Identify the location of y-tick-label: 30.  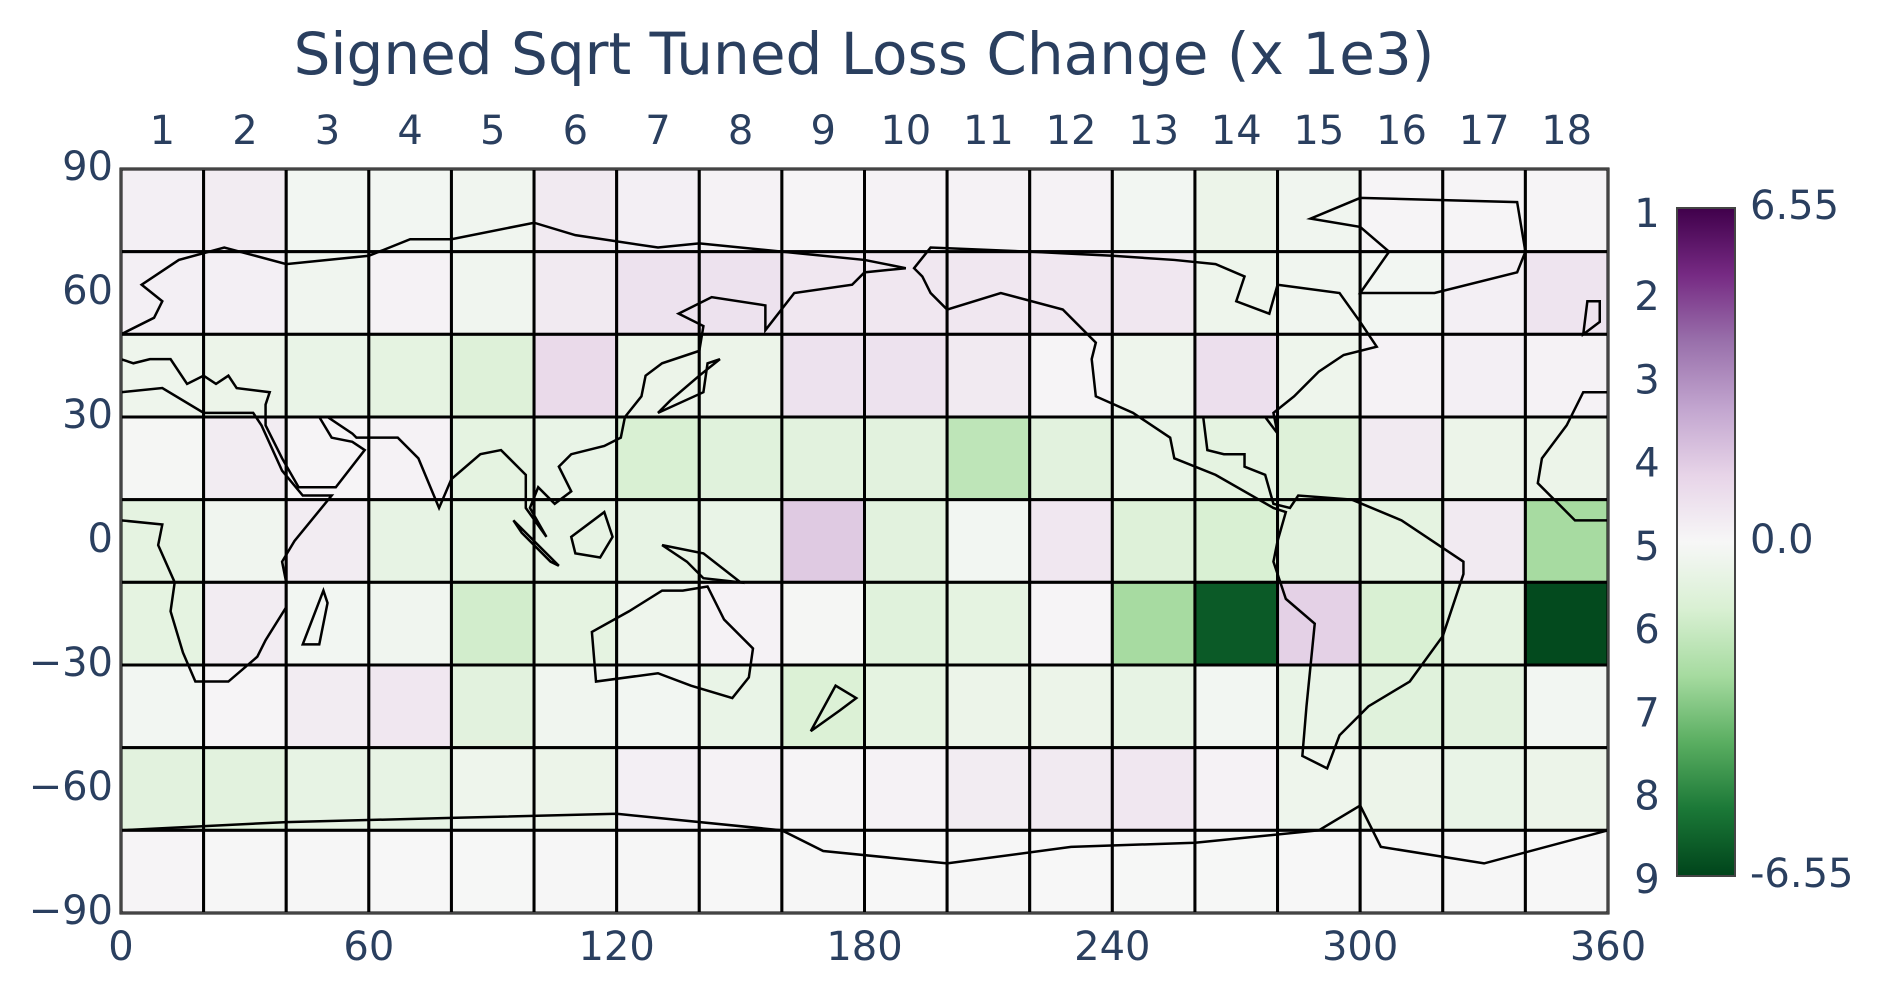
(87, 415).